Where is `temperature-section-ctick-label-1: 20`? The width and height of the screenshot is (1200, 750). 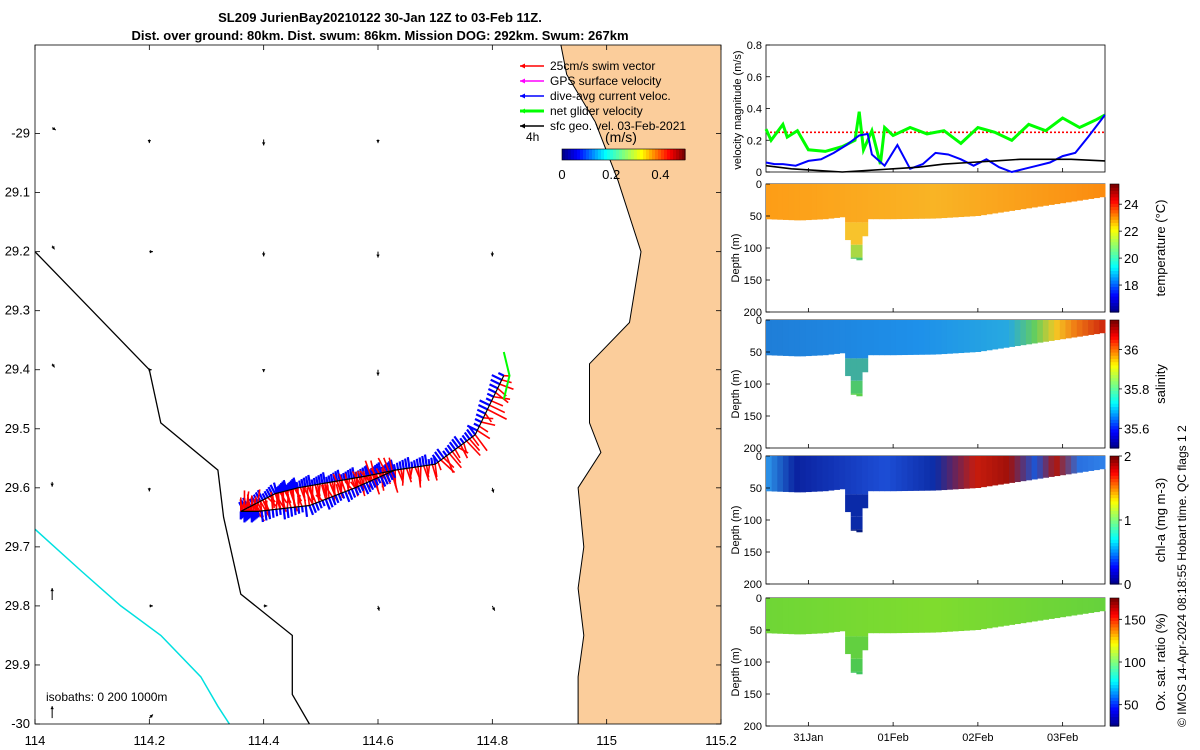 temperature-section-ctick-label-1: 20 is located at coordinates (1131, 258).